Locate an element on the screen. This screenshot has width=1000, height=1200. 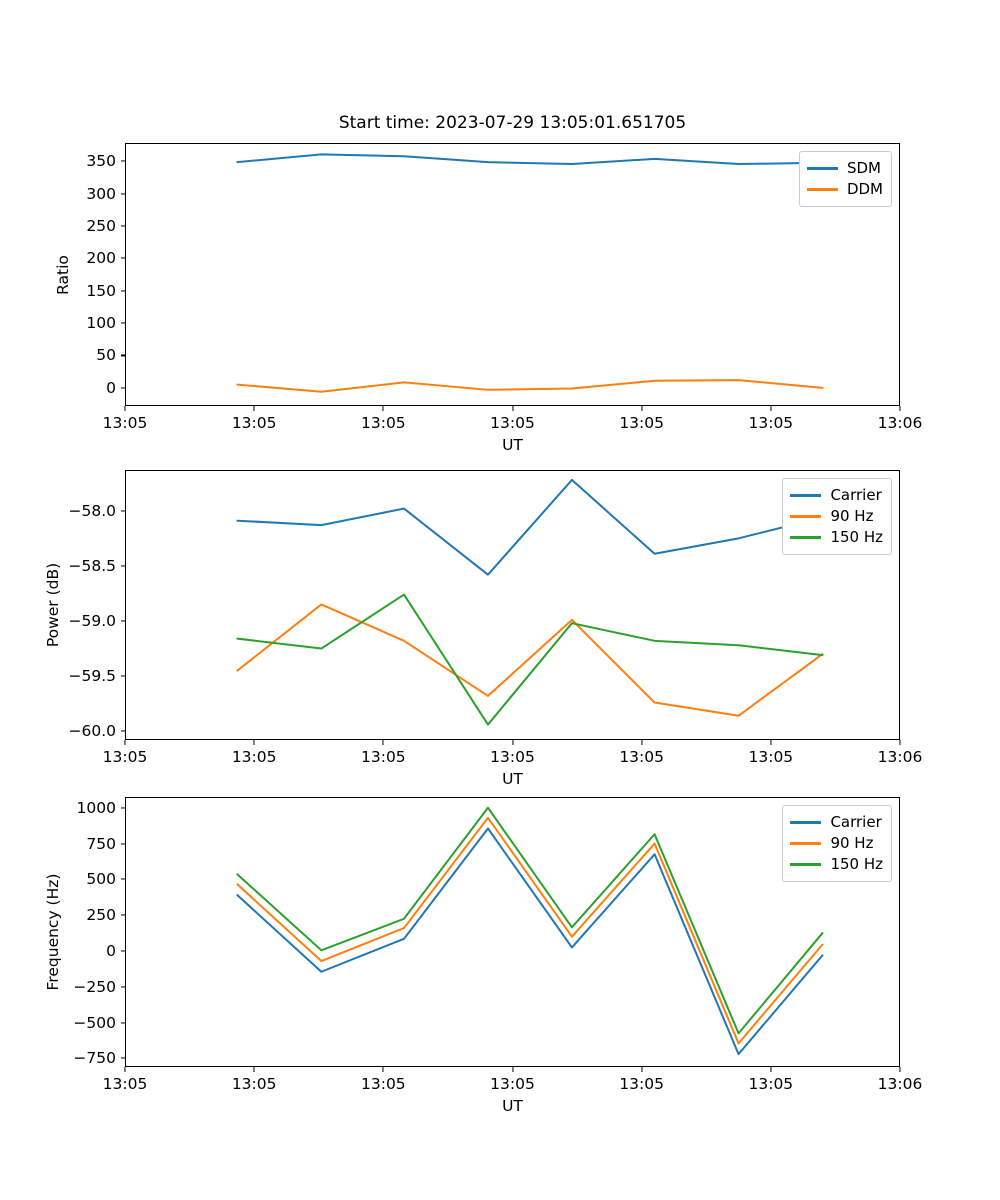
legend-power: Carrier 90 Hz 150 Hz is located at coordinates (837, 516).